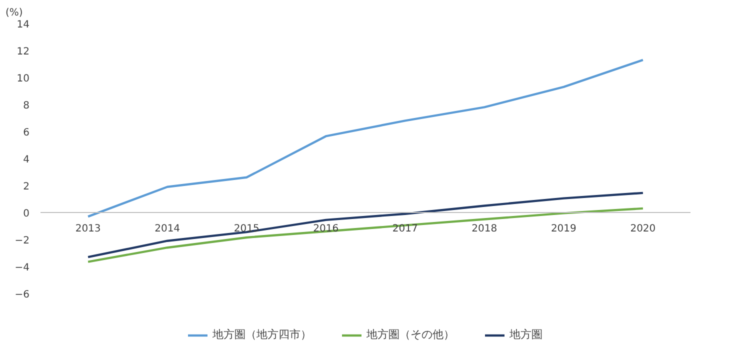 The image size is (730, 348). What do you see at coordinates (22, 295) in the screenshot?
I see `y-tick-label: −6` at bounding box center [22, 295].